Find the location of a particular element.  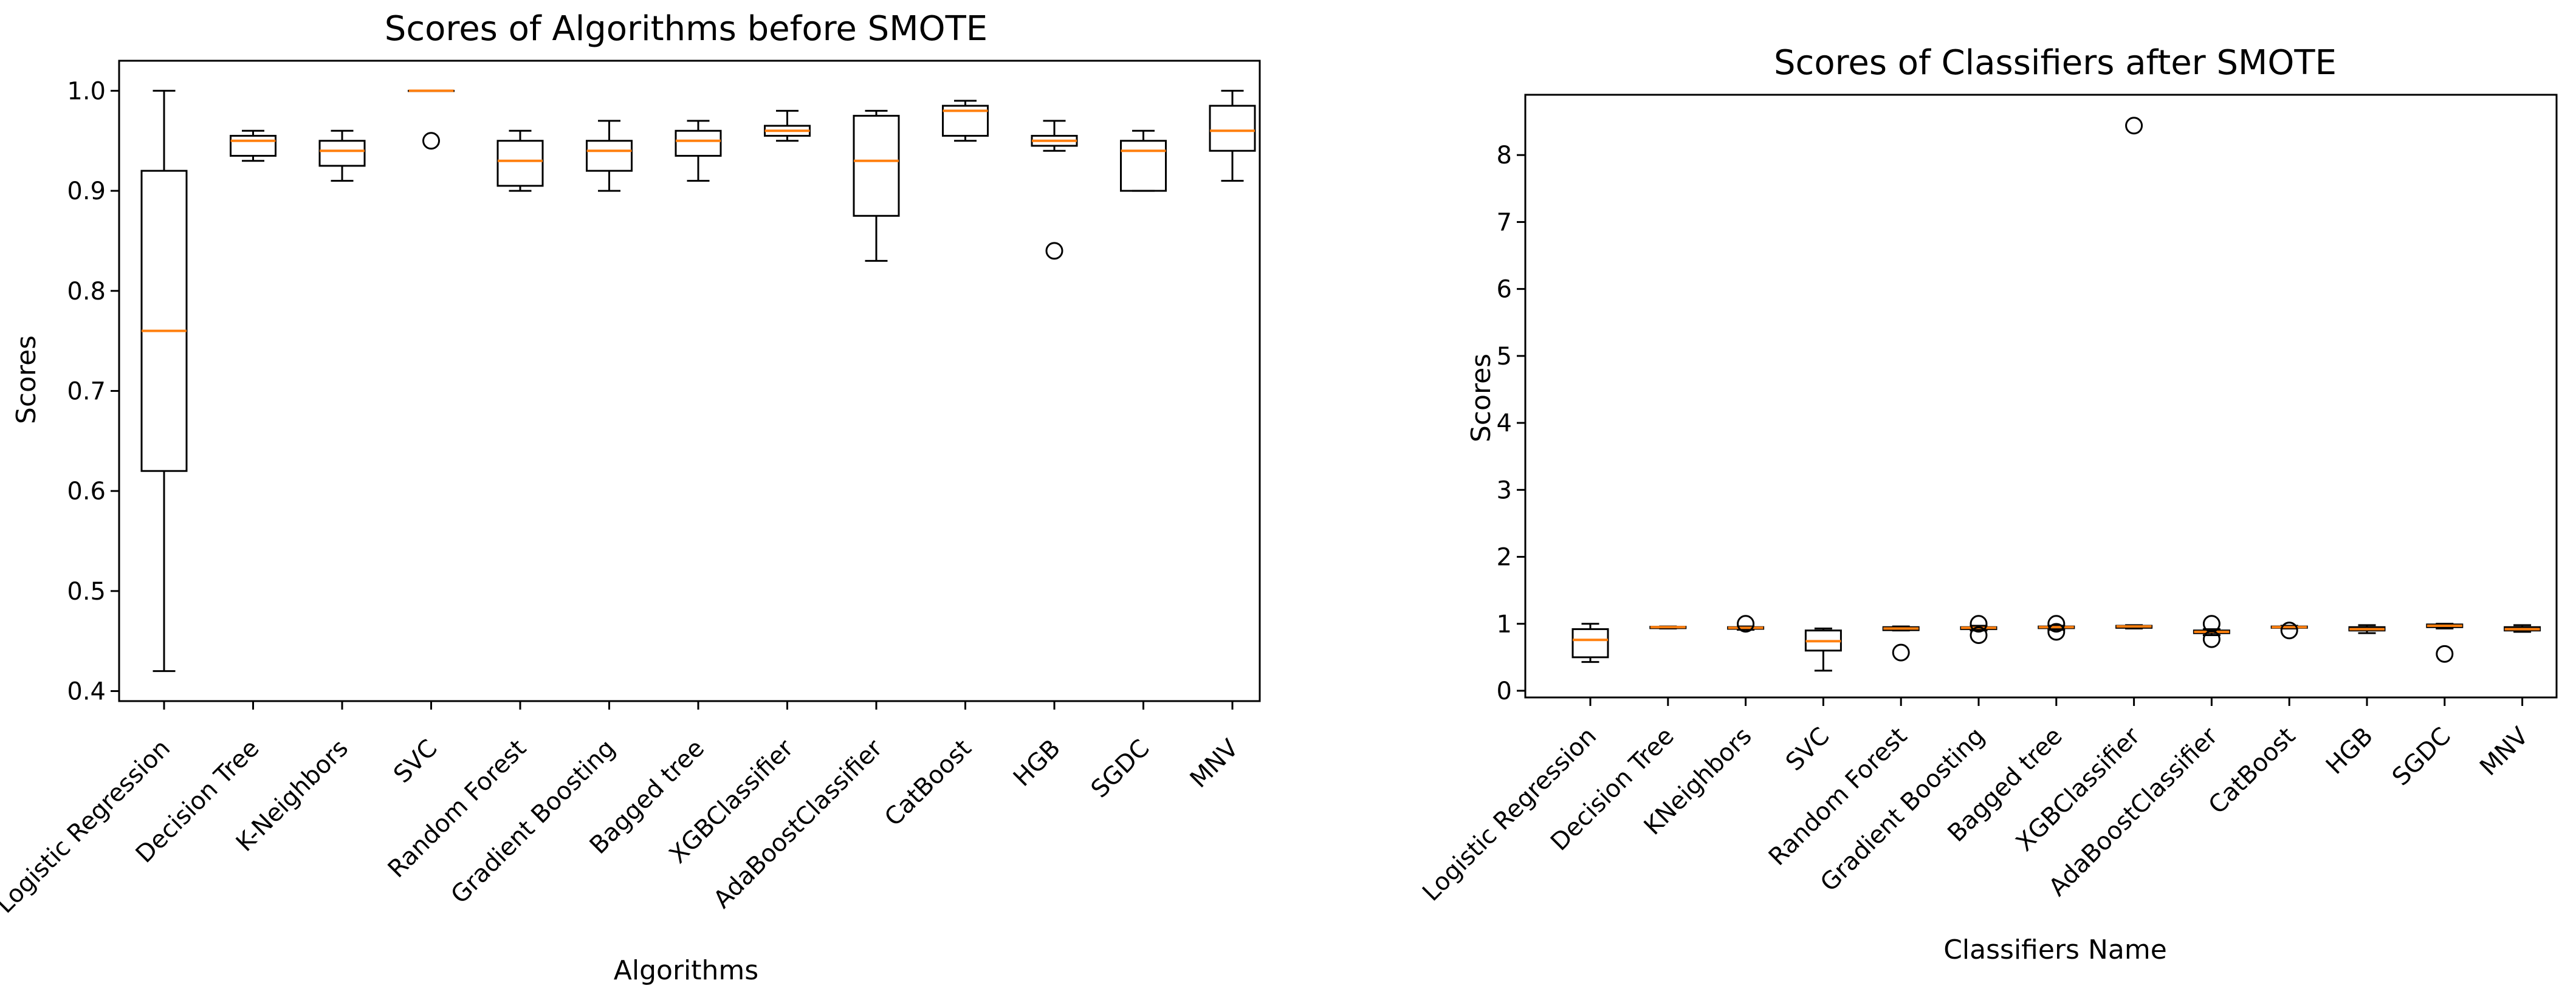

y-tick-label: 0 is located at coordinates (1504, 691).